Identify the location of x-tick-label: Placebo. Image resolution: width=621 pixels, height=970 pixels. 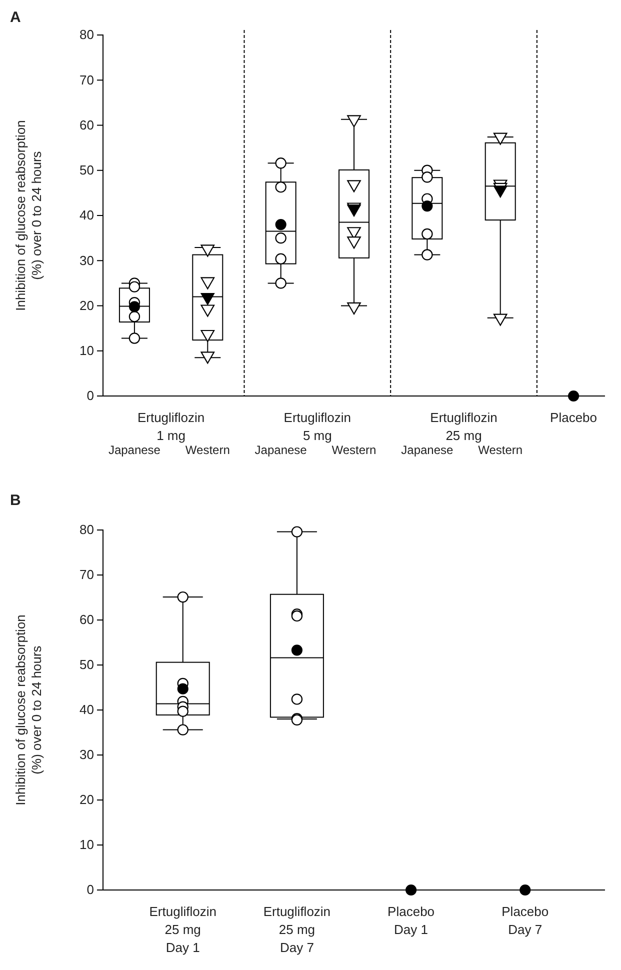
(574, 417).